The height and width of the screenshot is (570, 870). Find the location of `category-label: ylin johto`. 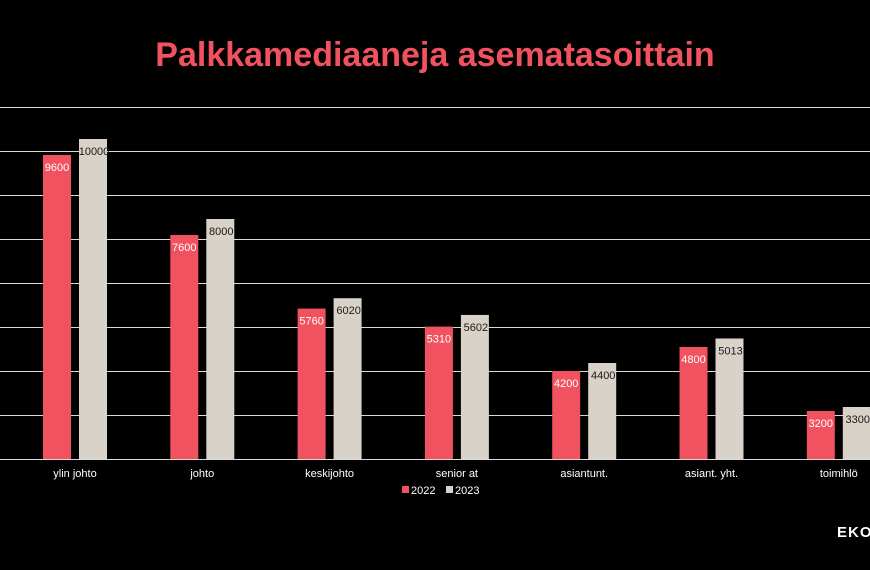

category-label: ylin johto is located at coordinates (74, 474).